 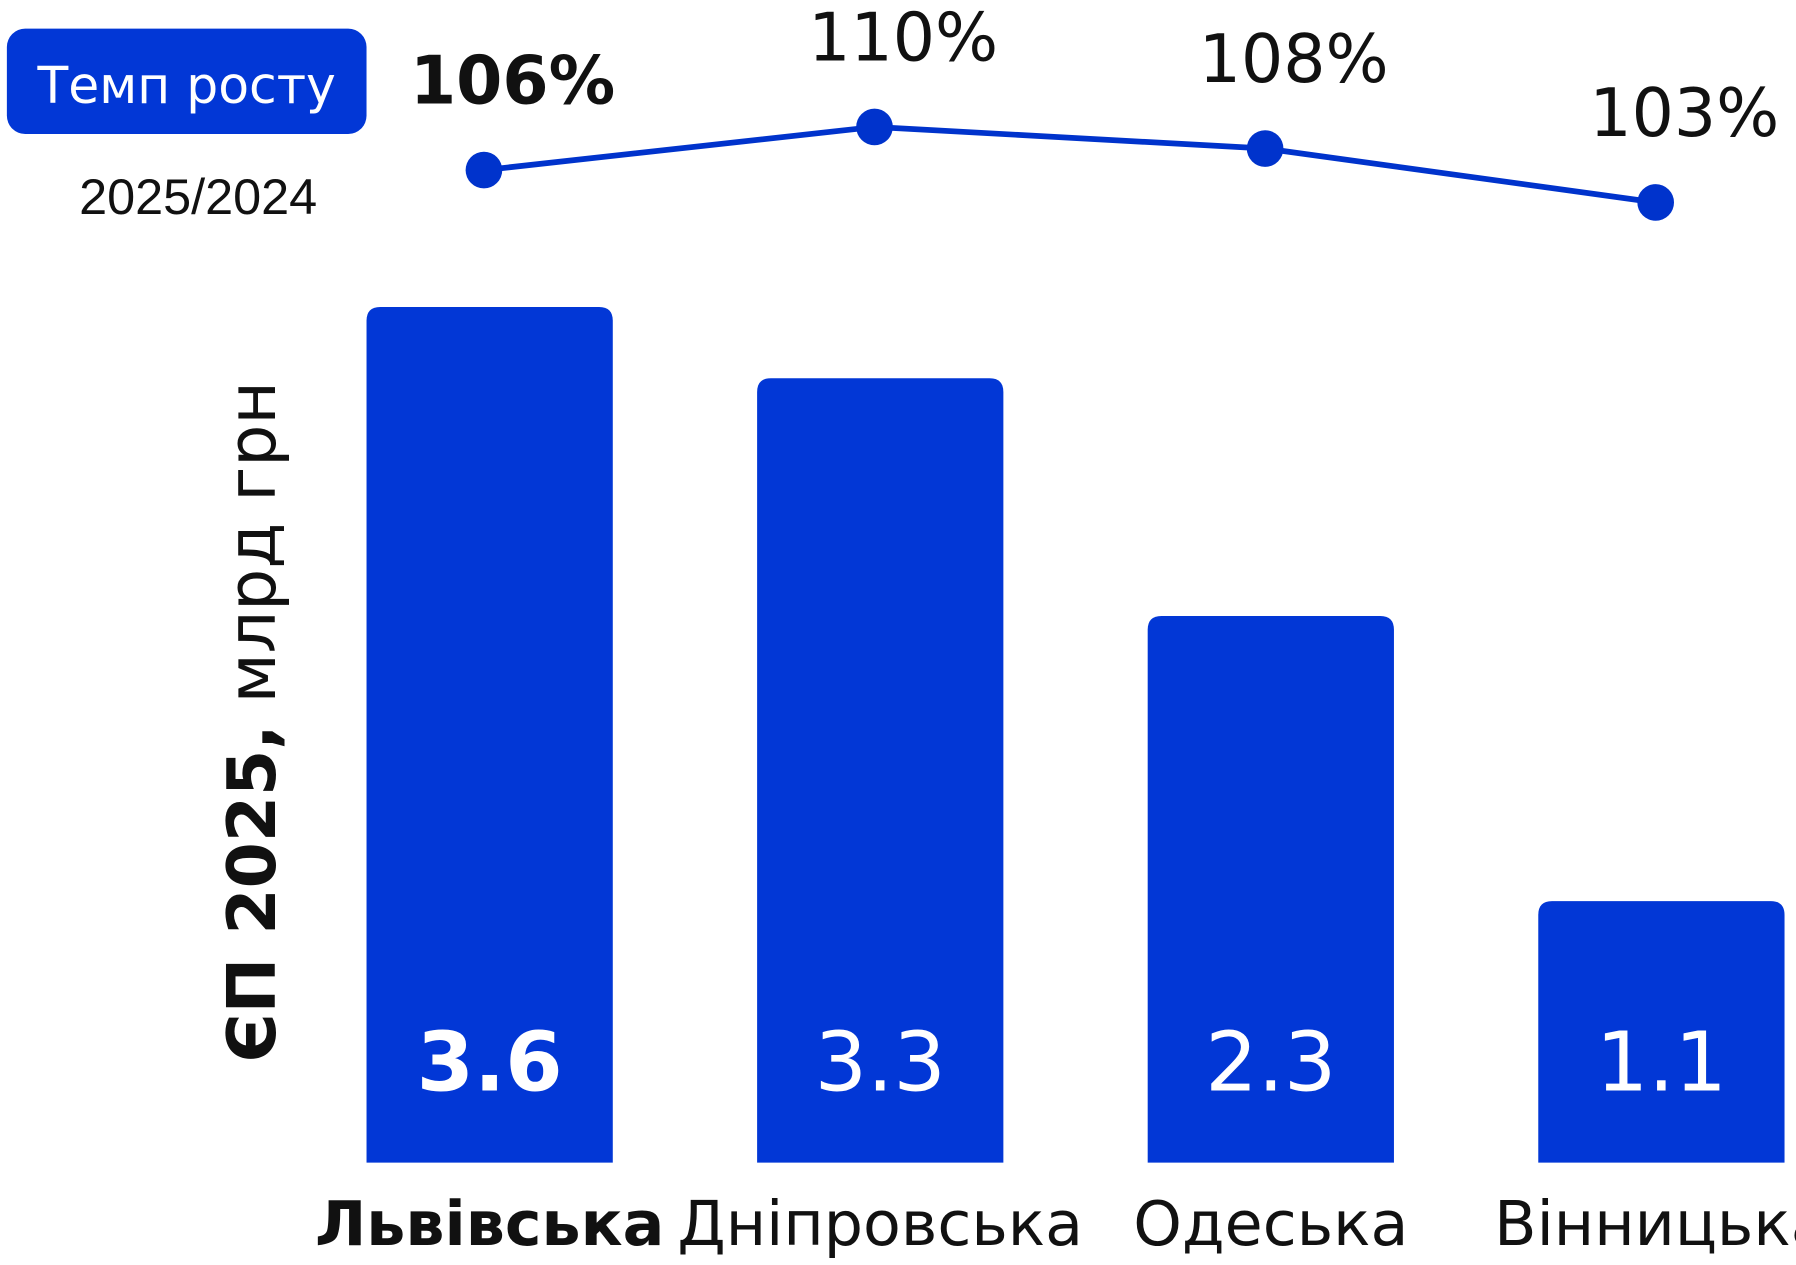 I want to click on bar-value-label: 3.3, so click(x=880, y=1062).